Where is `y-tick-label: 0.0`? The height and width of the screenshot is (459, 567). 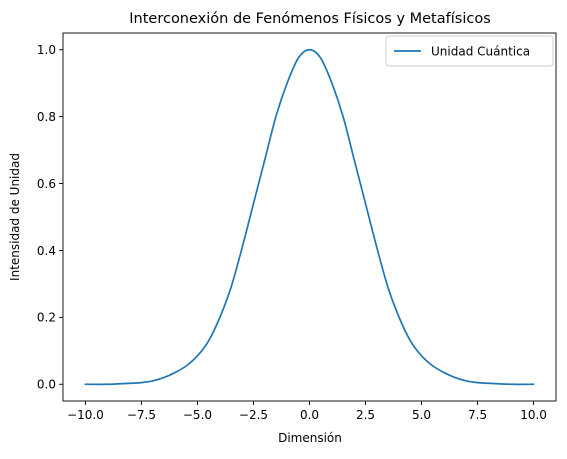
y-tick-label: 0.0 is located at coordinates (46, 385).